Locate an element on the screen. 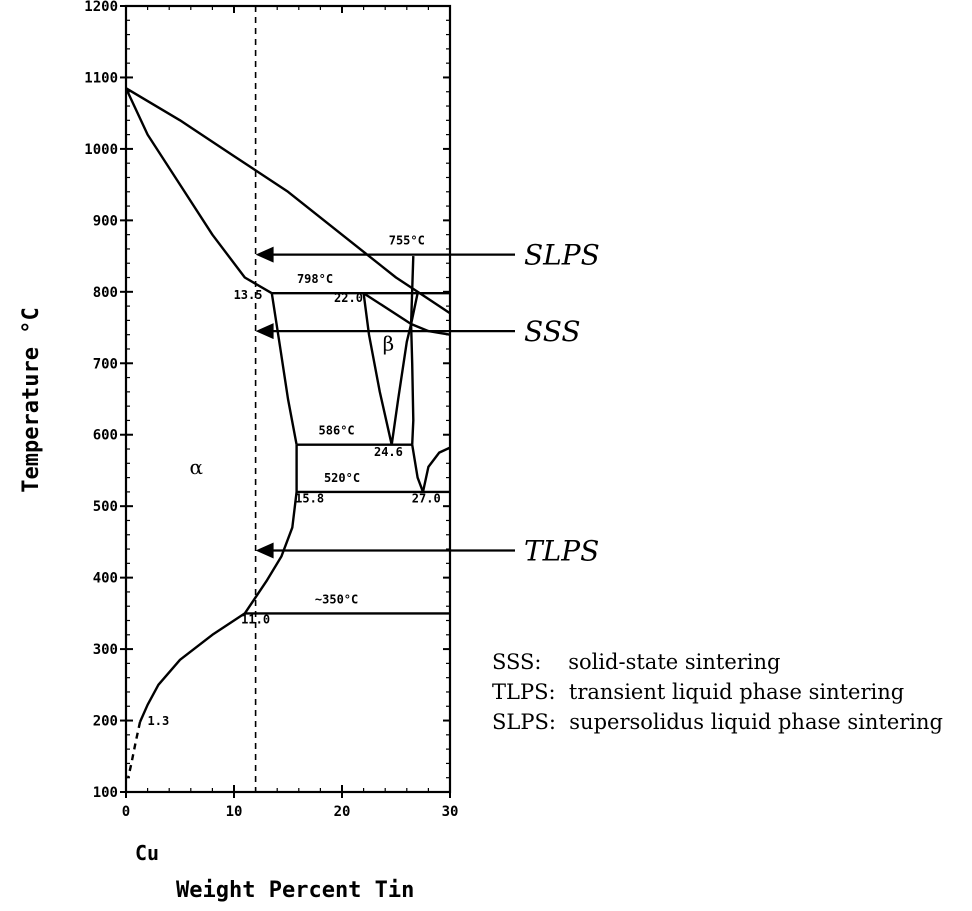 This screenshot has width=972, height=911. annotation-label: 27.0 is located at coordinates (426, 499).